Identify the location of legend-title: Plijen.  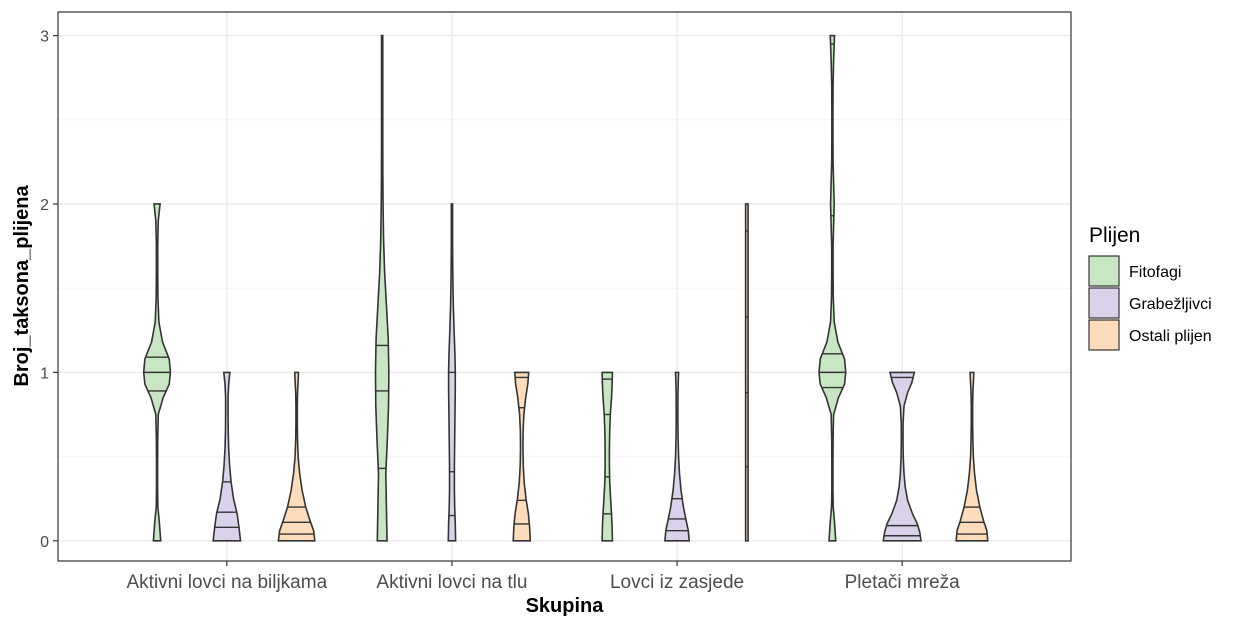
(1114, 235).